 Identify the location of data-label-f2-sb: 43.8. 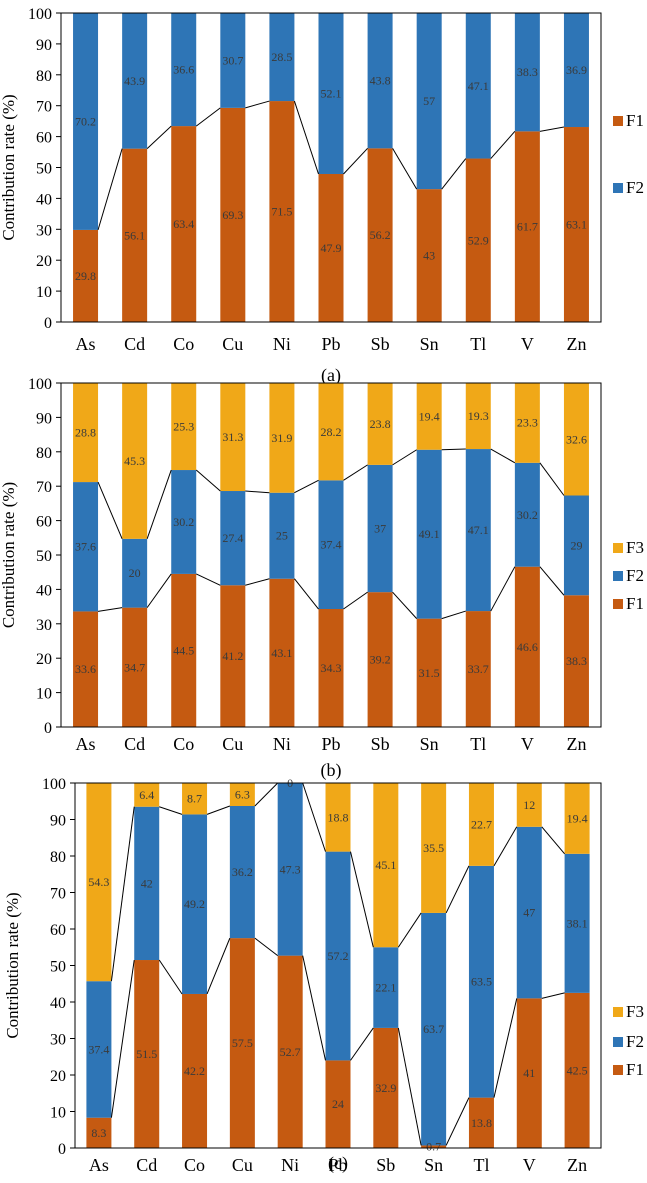
(380, 81).